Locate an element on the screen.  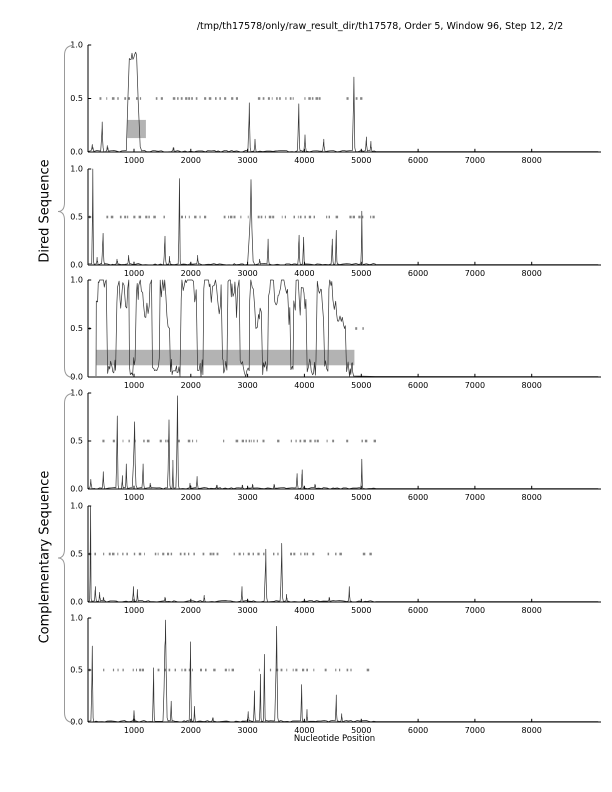
x-axis-label: Nucleotide Position is located at coordinates (334, 739).